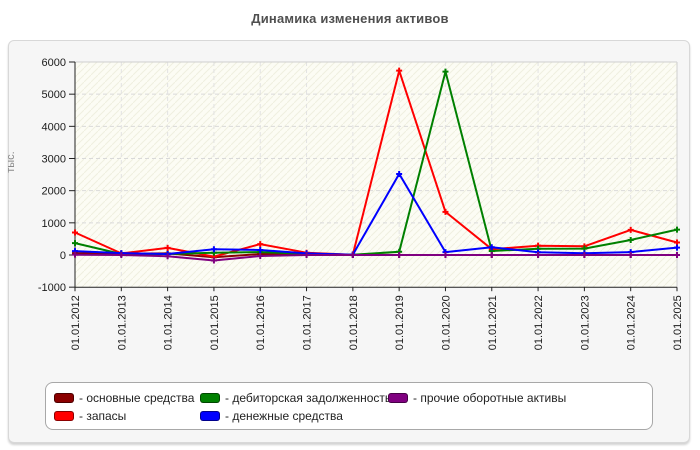 This screenshot has width=700, height=450. Describe the element at coordinates (539, 322) in the screenshot. I see `x-tick-label: 01.01.2022` at that location.